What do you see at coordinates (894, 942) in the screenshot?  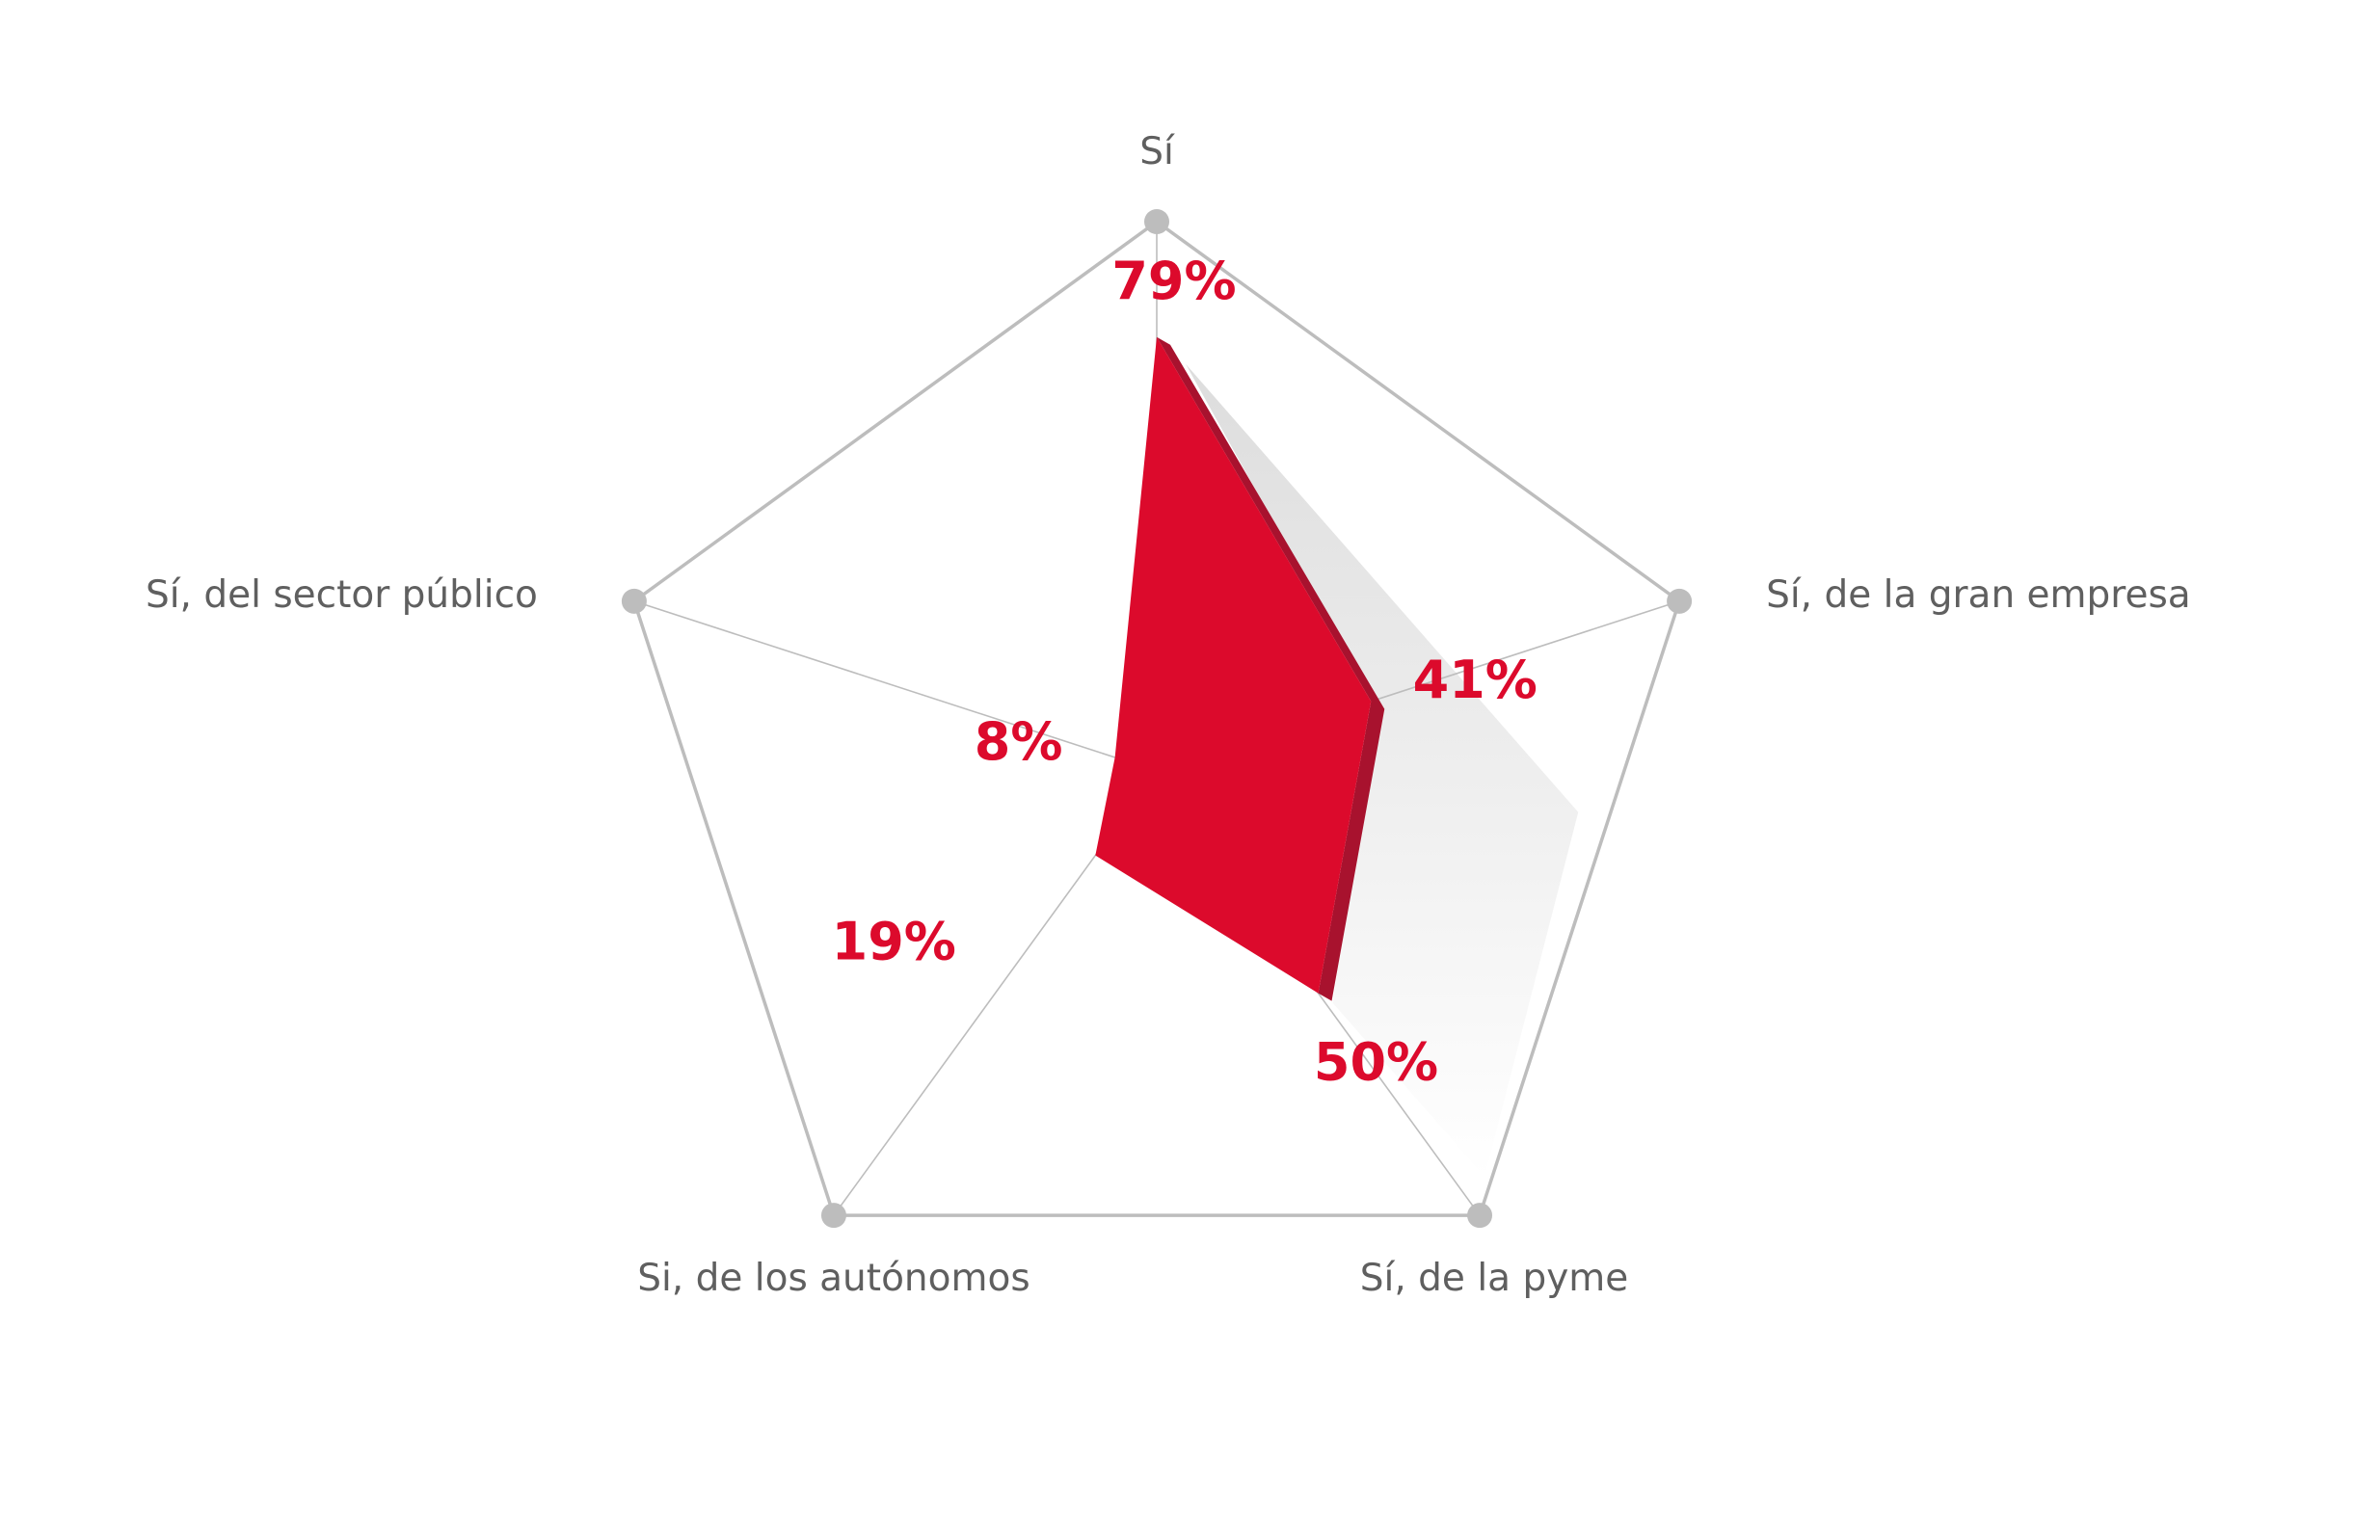 I see `value-label: 19%` at bounding box center [894, 942].